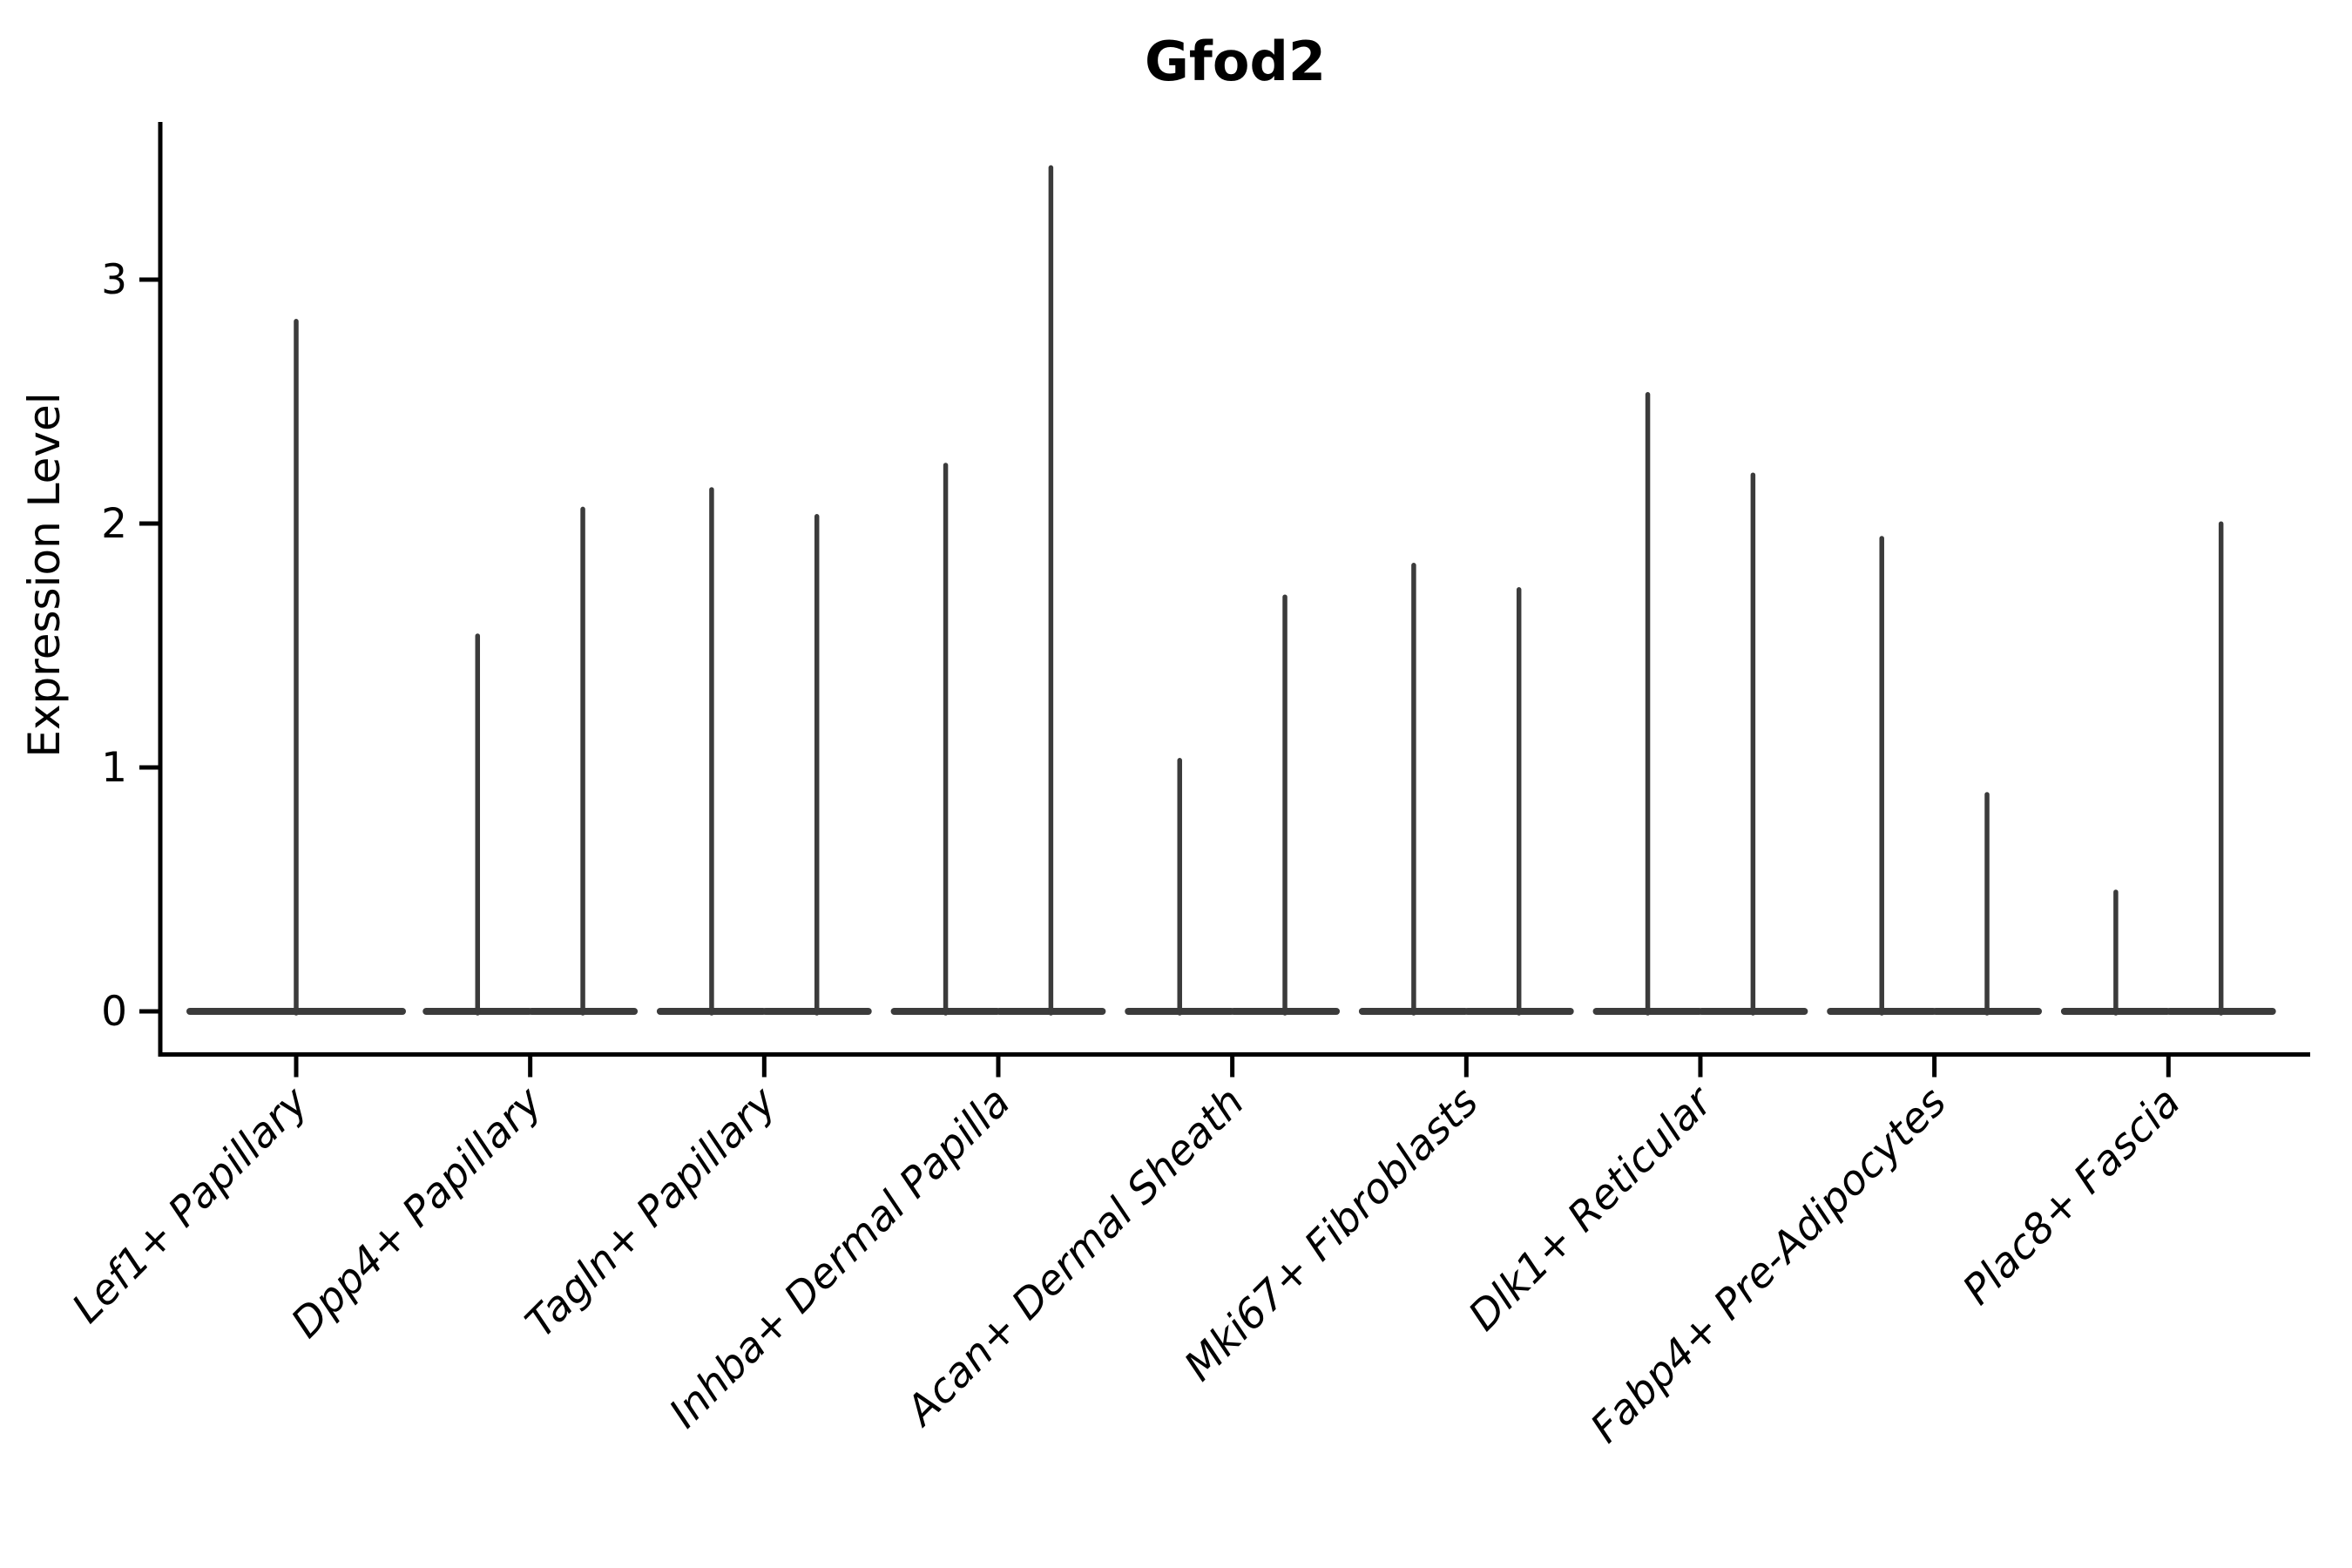 The height and width of the screenshot is (1568, 2352). I want to click on y-tick-label: 3, so click(114, 280).